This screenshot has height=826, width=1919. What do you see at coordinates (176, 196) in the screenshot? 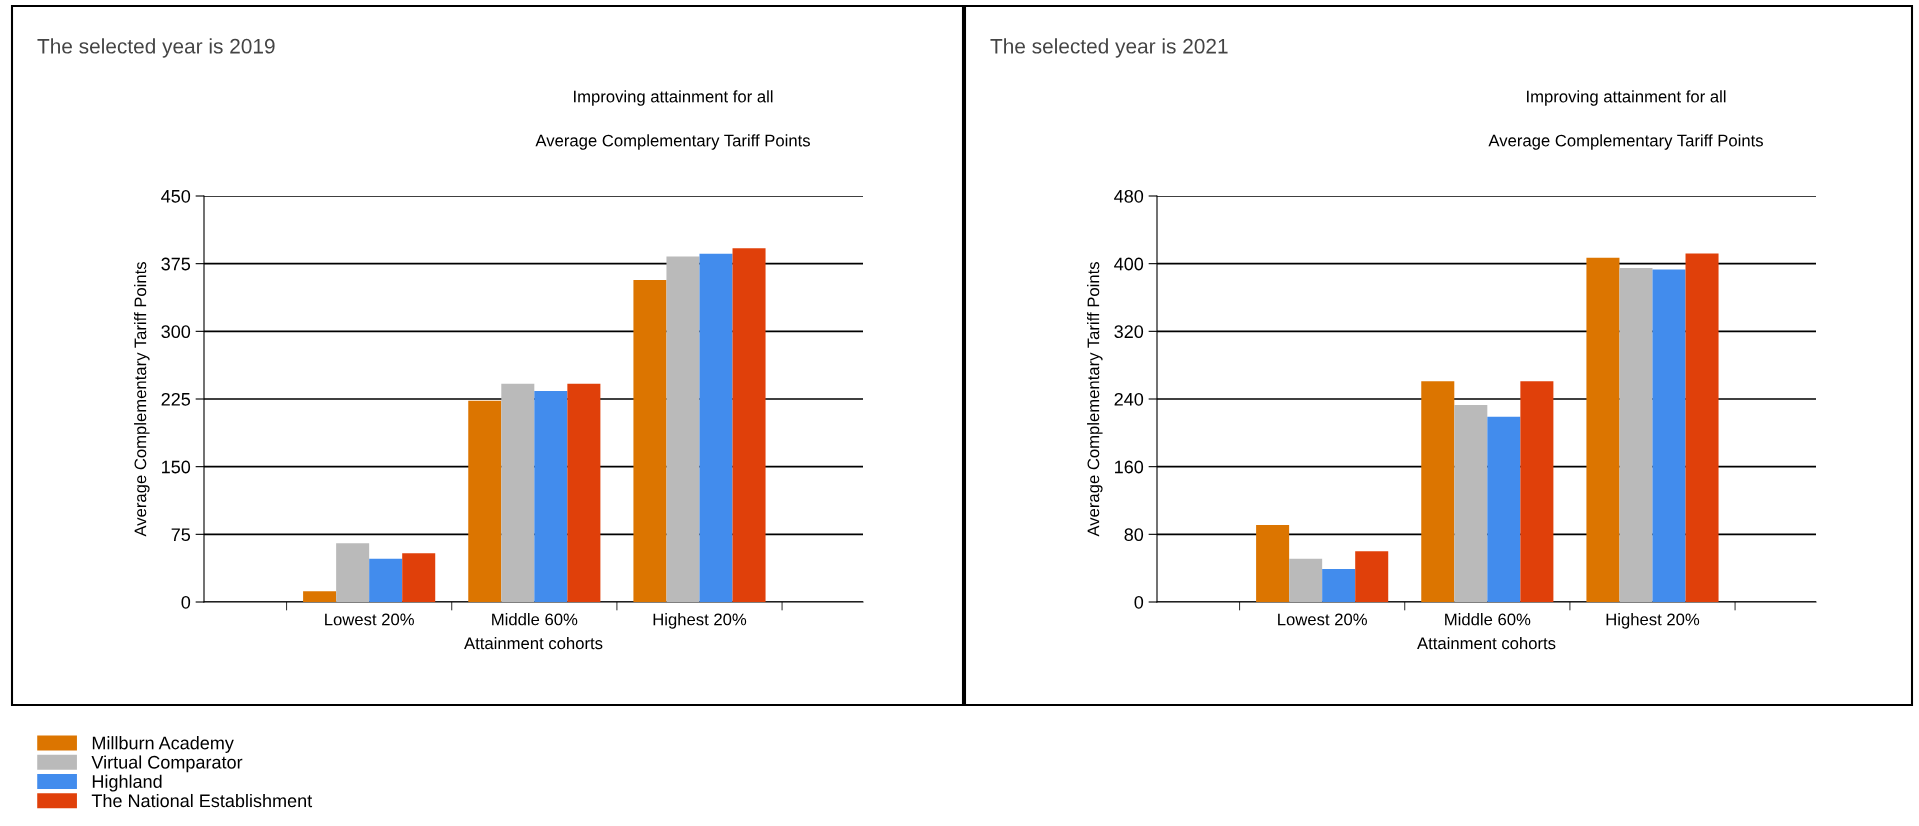
I see `y-tick-label: 450` at bounding box center [176, 196].